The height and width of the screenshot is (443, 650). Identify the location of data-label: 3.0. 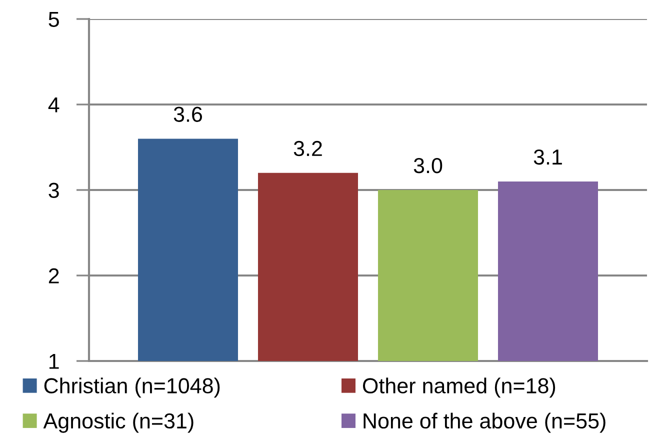
(428, 166).